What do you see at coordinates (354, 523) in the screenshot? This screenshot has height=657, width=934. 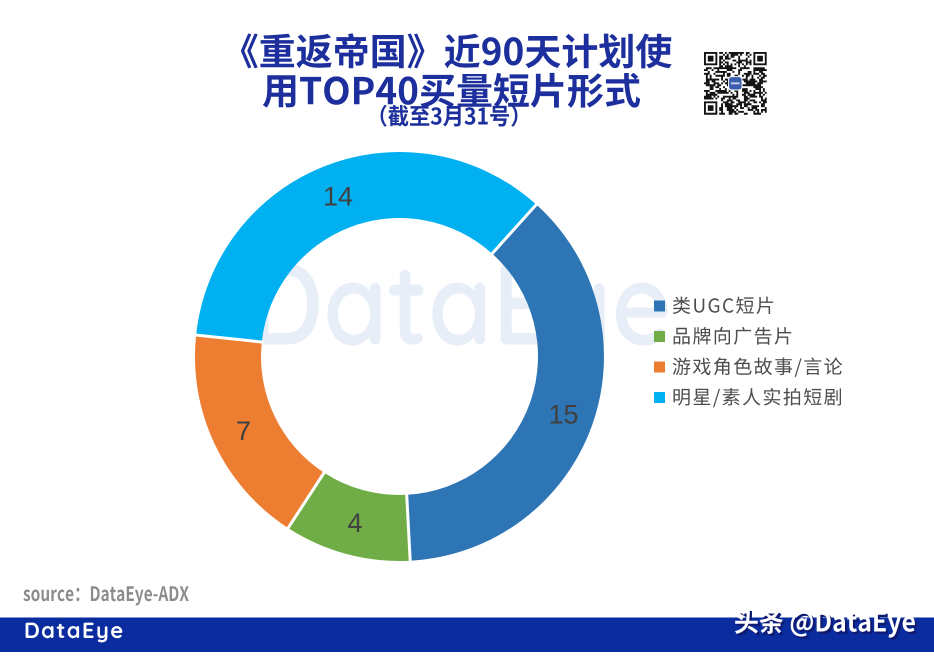 I see `svg-text: 4` at bounding box center [354, 523].